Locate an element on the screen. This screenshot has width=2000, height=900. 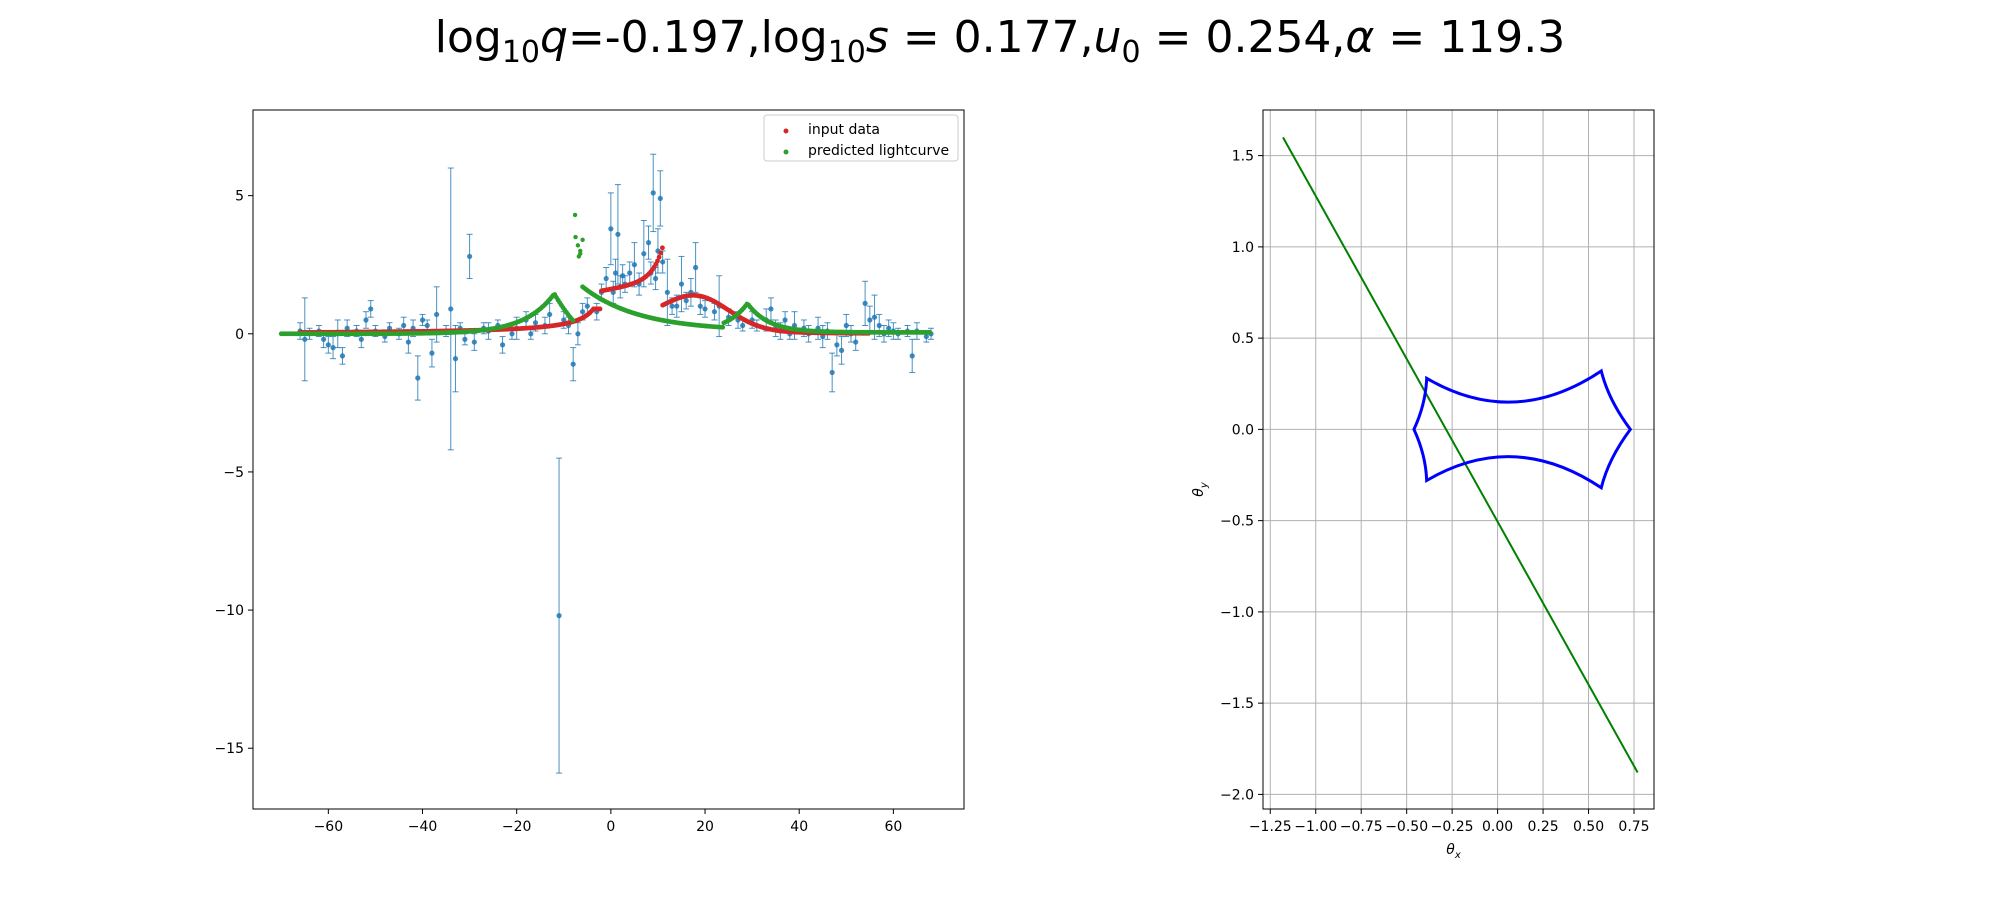
x-tick-label: 0.25 is located at coordinates (1542, 827).